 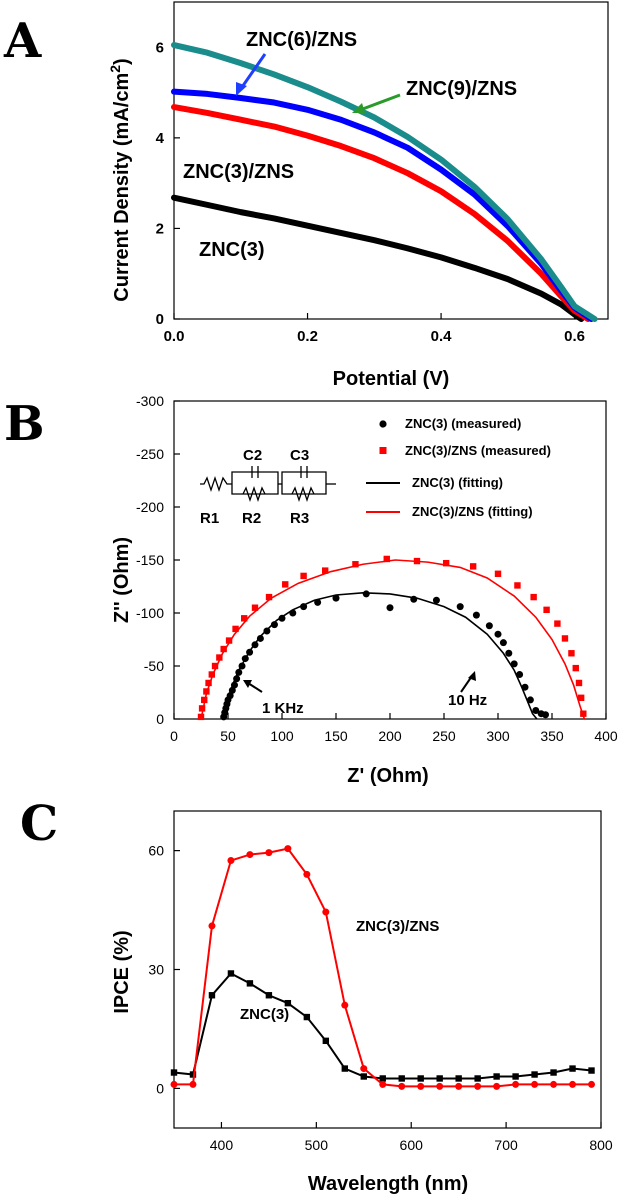 What do you see at coordinates (379, 656) in the screenshot?
I see `panel-b-fit-znc-3-fitting` at bounding box center [379, 656].